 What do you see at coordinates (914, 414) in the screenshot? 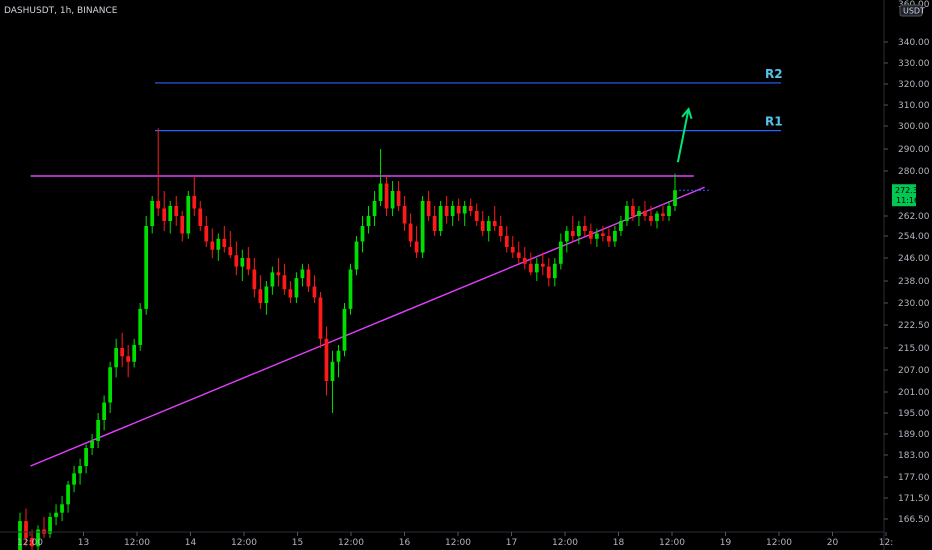
I see `y-tick-label: 195.00` at bounding box center [914, 414].